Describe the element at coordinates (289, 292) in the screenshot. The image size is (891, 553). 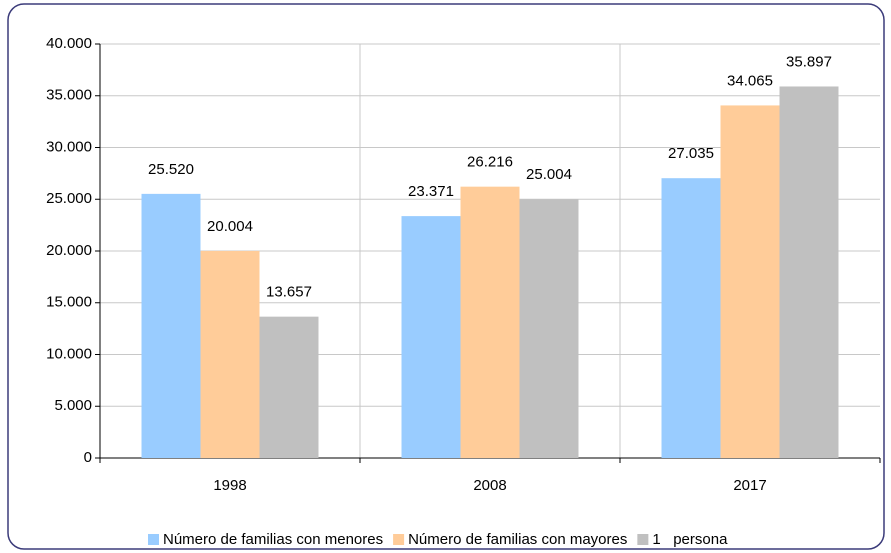
I see `value-label: 13.657` at that location.